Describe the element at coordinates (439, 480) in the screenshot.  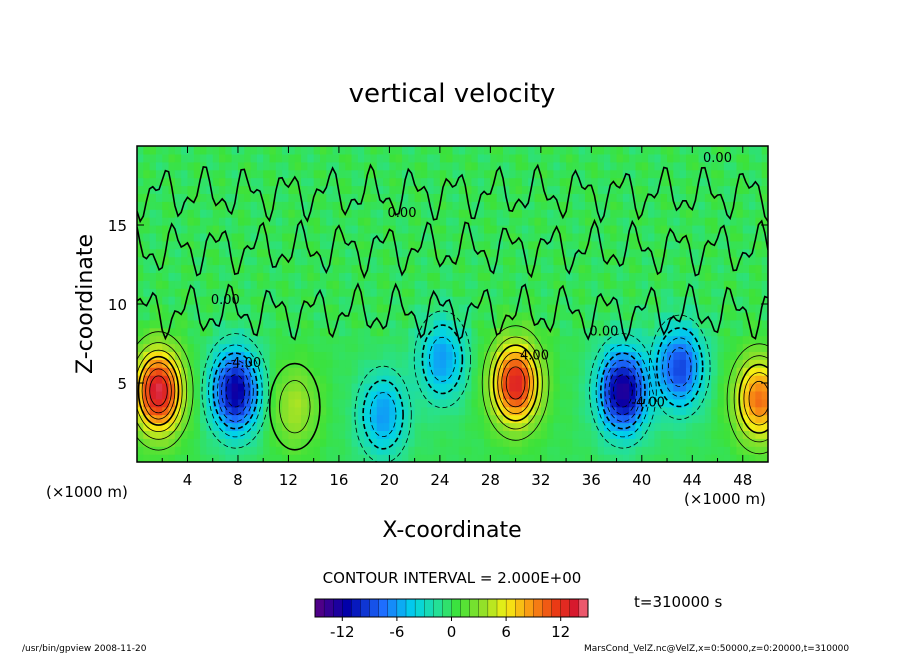
I see `x-tick-label: 24` at that location.